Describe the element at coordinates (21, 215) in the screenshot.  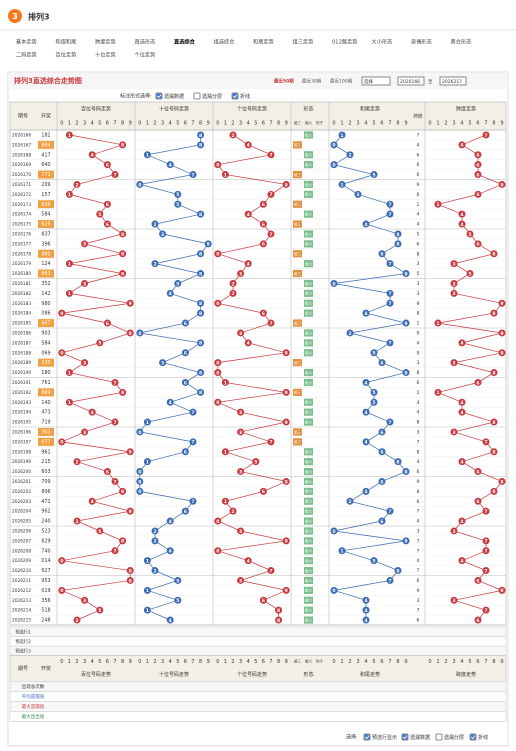
I see `issue: 2026174` at that location.